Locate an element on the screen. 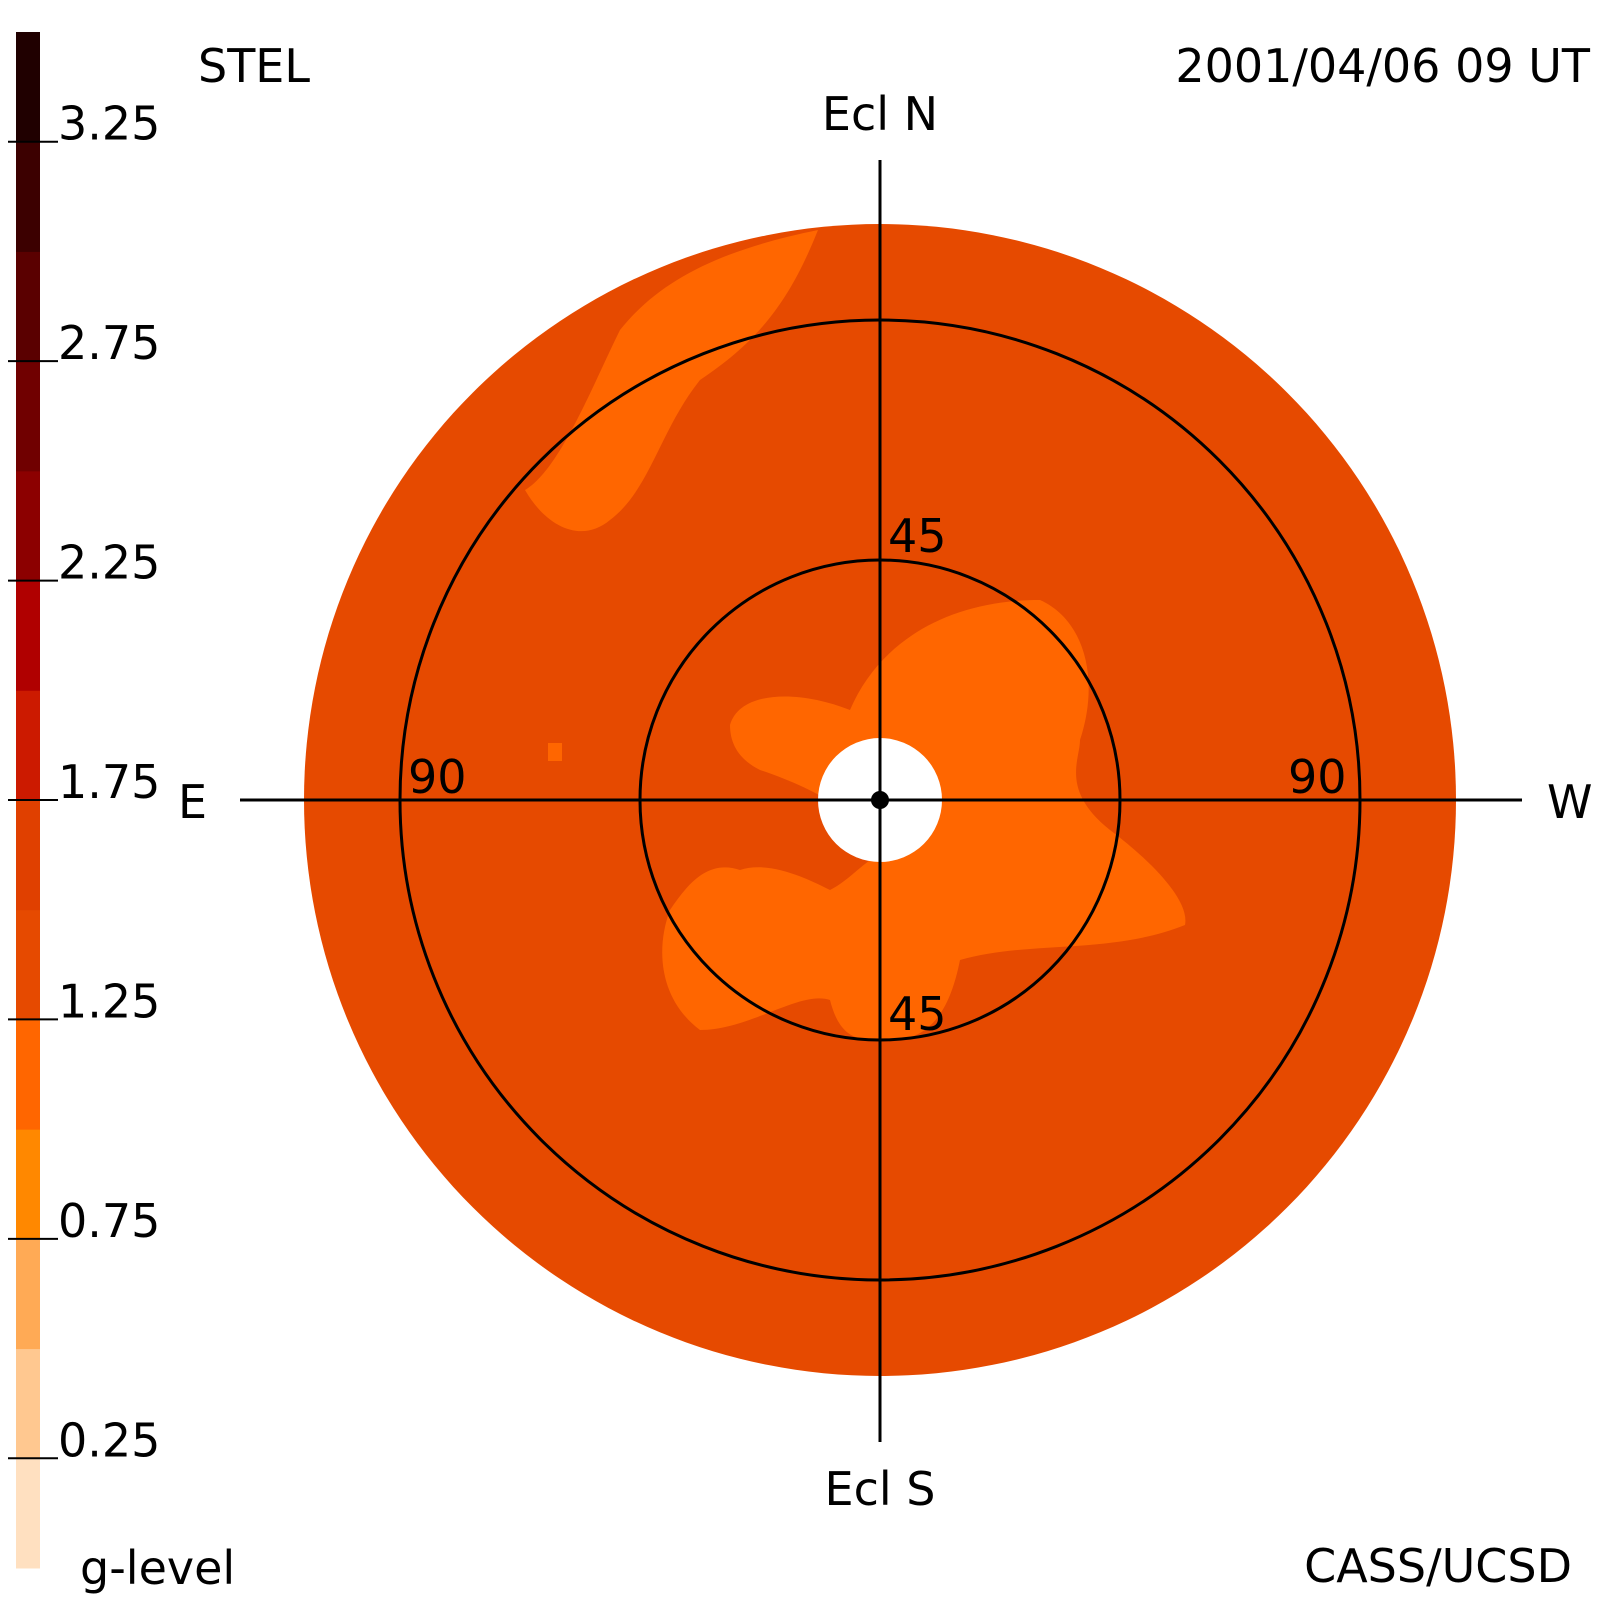  colorbar-tick-label: 2.75 is located at coordinates (109, 343).